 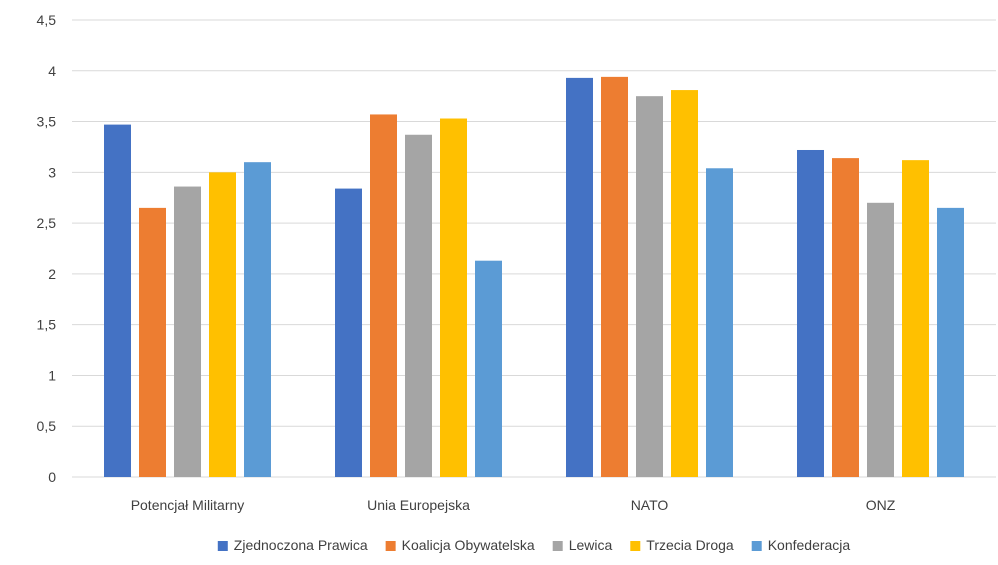 I want to click on y-tick-label: 0,5, so click(x=47, y=426).